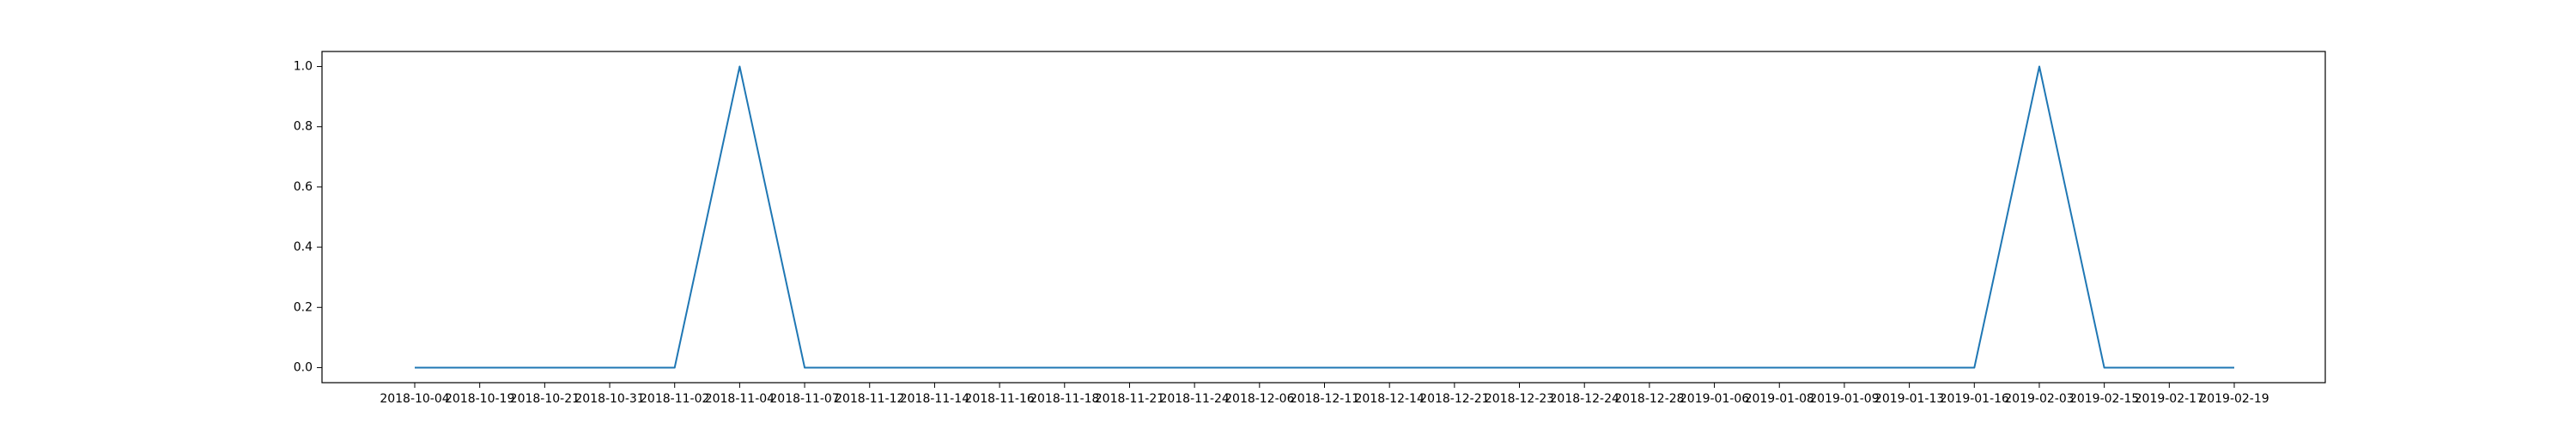 This screenshot has height=429, width=2576. Describe the element at coordinates (1519, 399) in the screenshot. I see `x-tick-label: 2018-12-23` at that location.